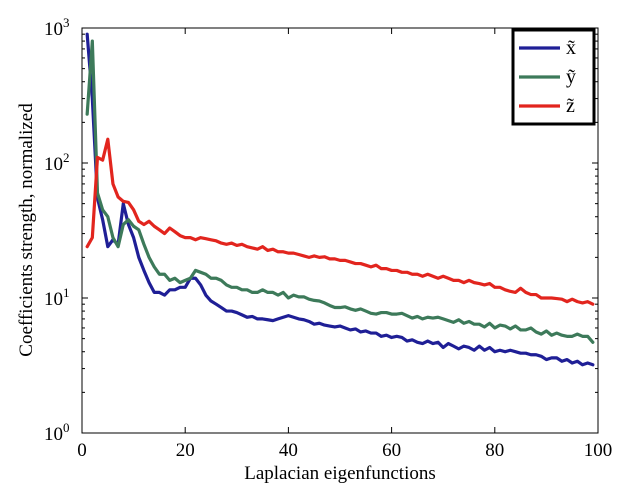 The height and width of the screenshot is (489, 637). What do you see at coordinates (288, 450) in the screenshot?
I see `x-tick-label: 40` at bounding box center [288, 450].